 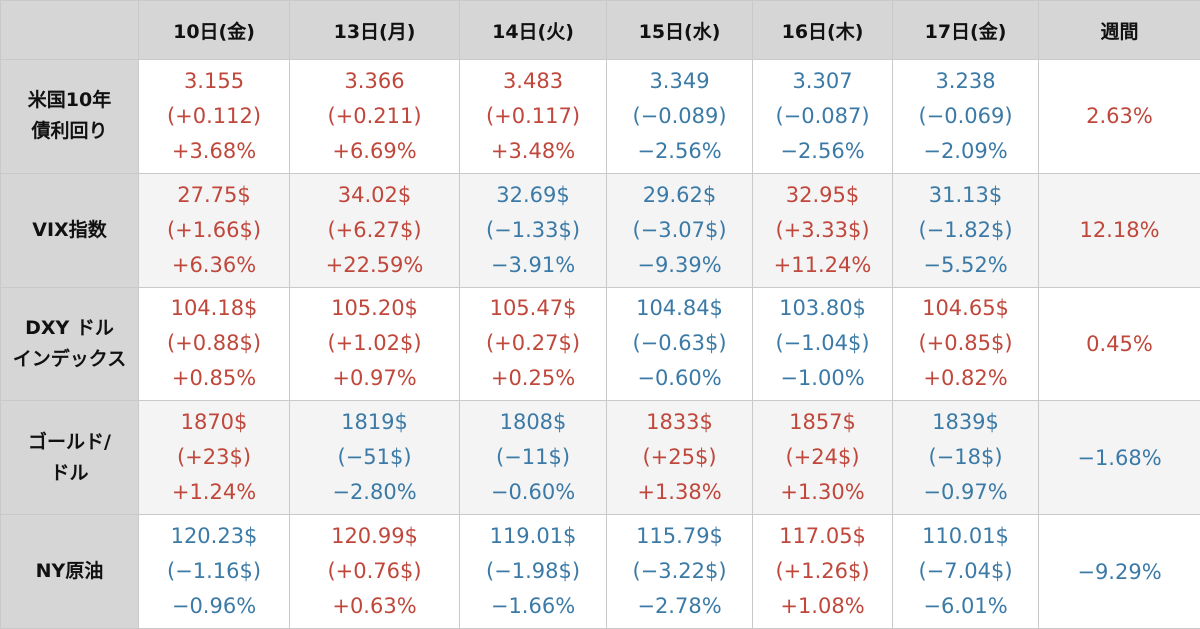 I want to click on data-cell: 120.23$(−1.16$)−0.96%, so click(x=214, y=572).